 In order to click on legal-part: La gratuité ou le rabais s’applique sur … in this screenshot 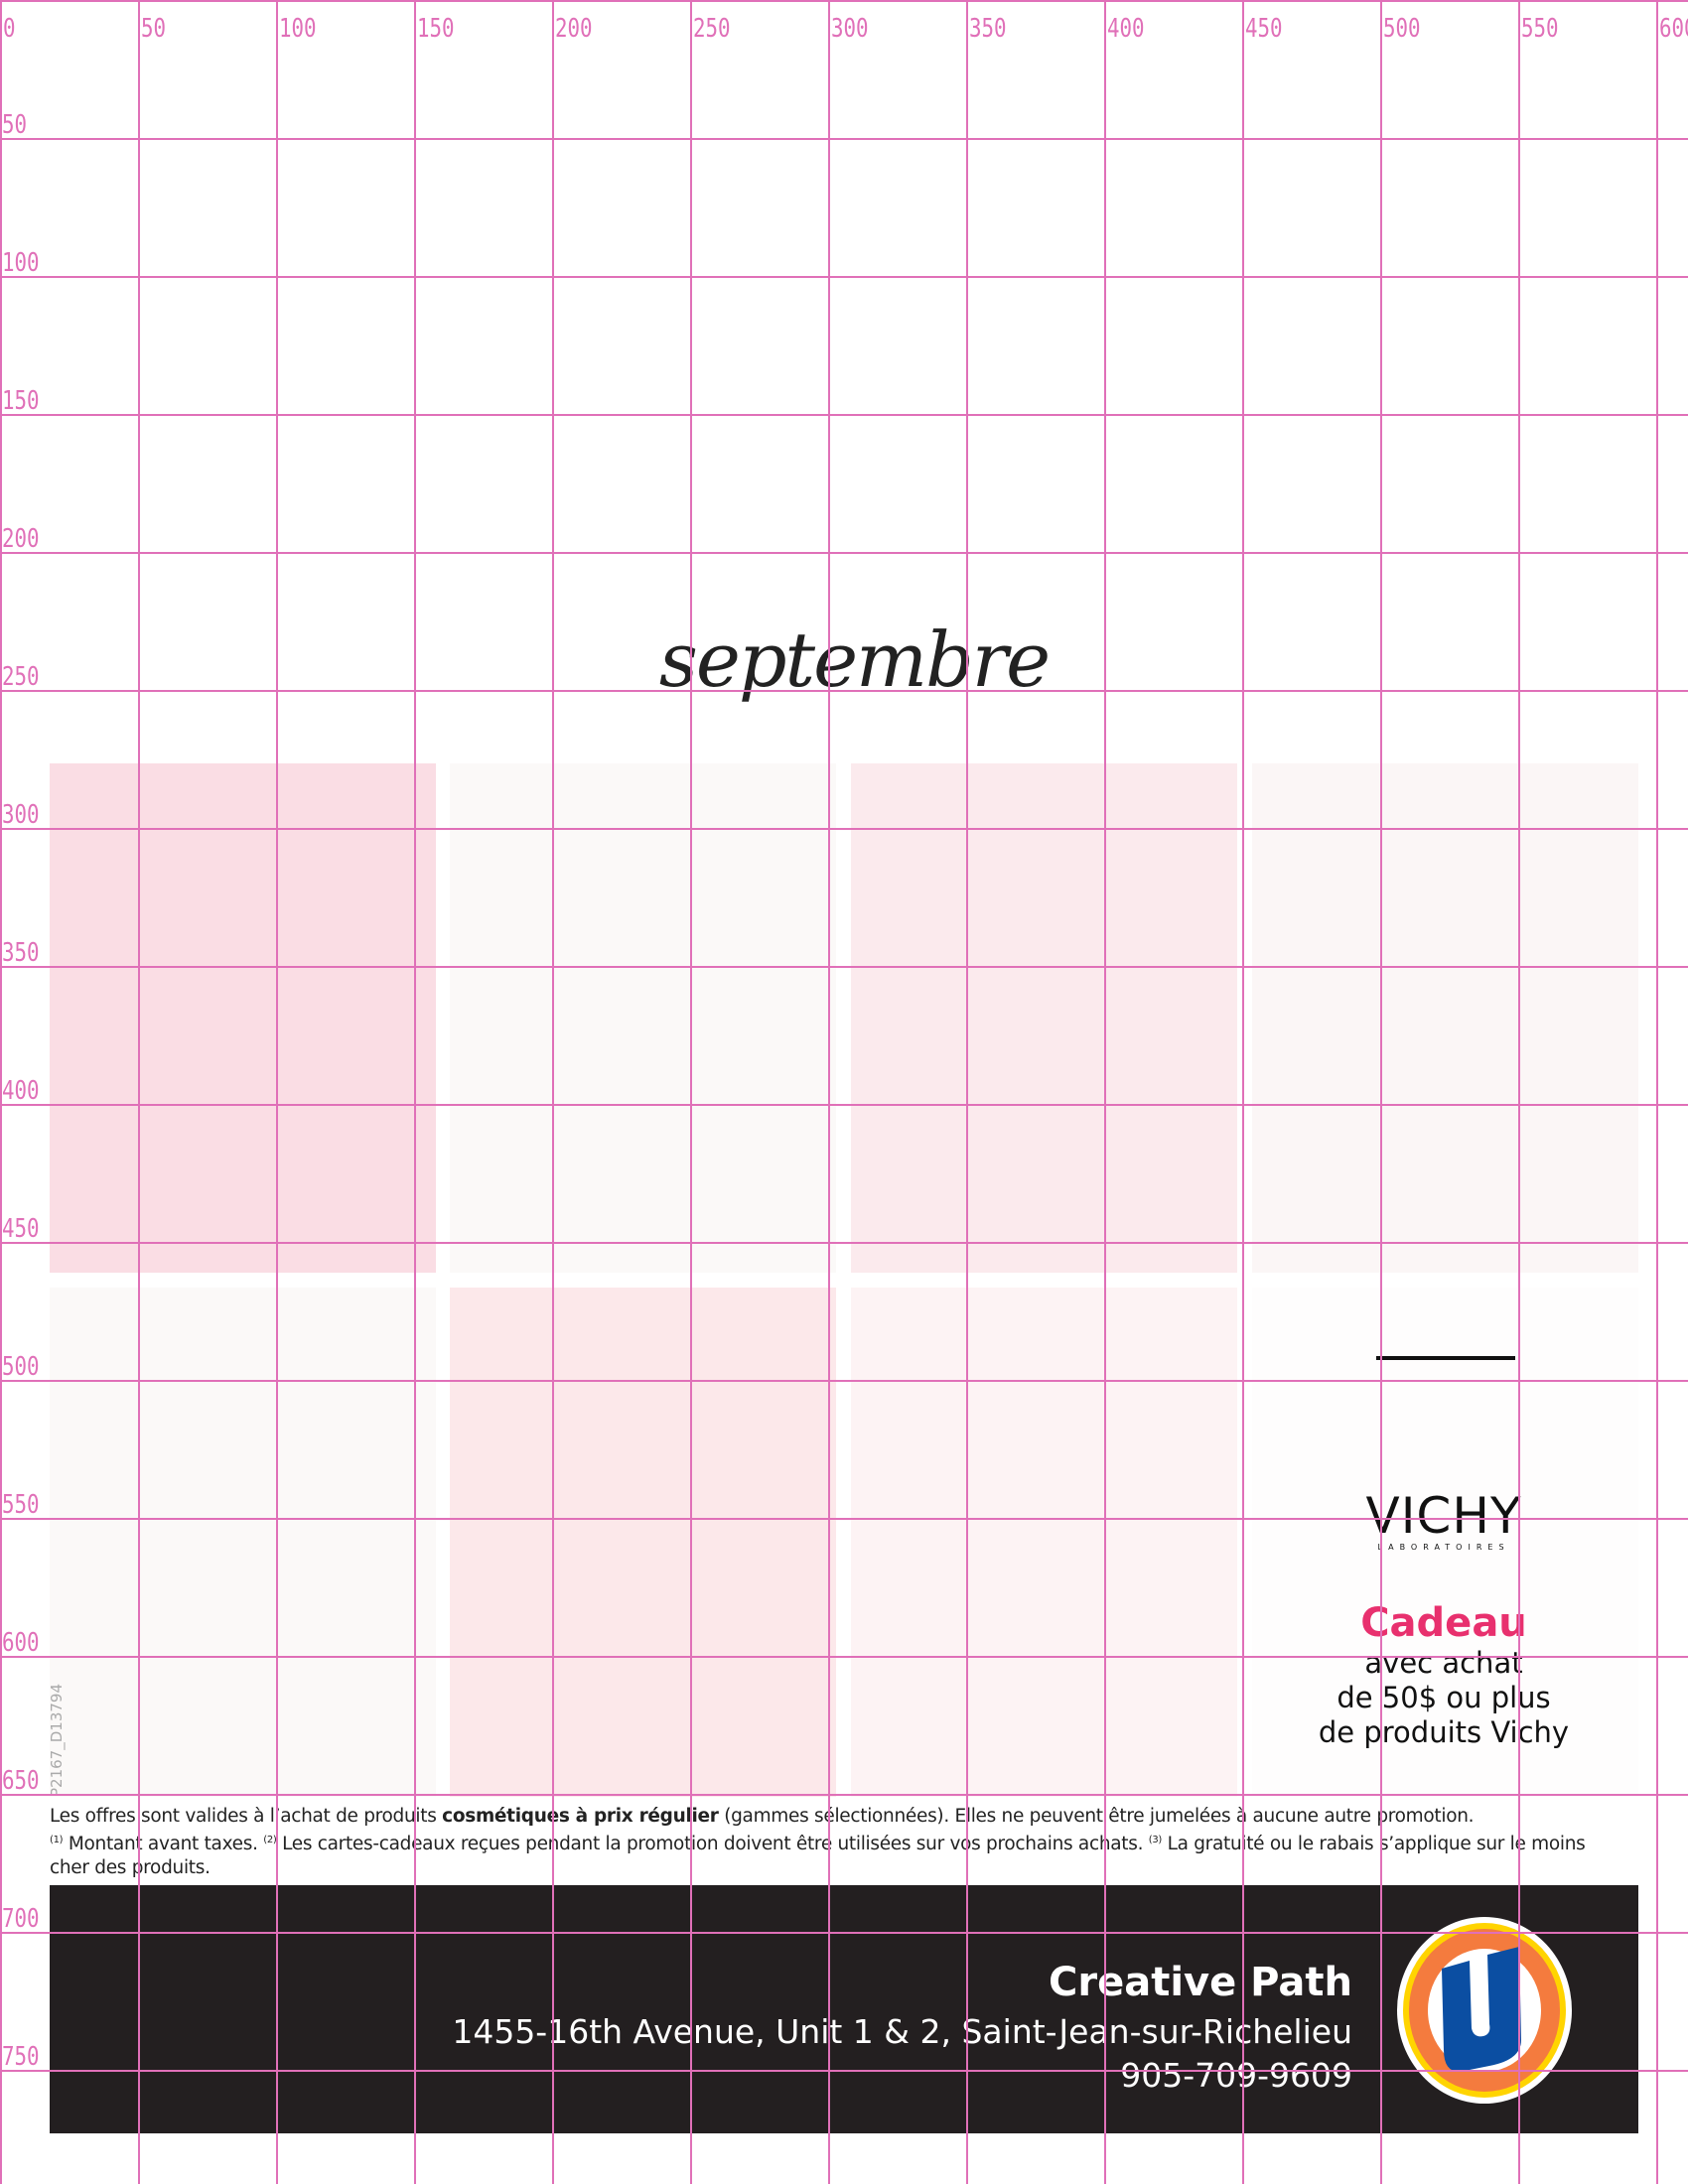, I will do `click(818, 1856)`.